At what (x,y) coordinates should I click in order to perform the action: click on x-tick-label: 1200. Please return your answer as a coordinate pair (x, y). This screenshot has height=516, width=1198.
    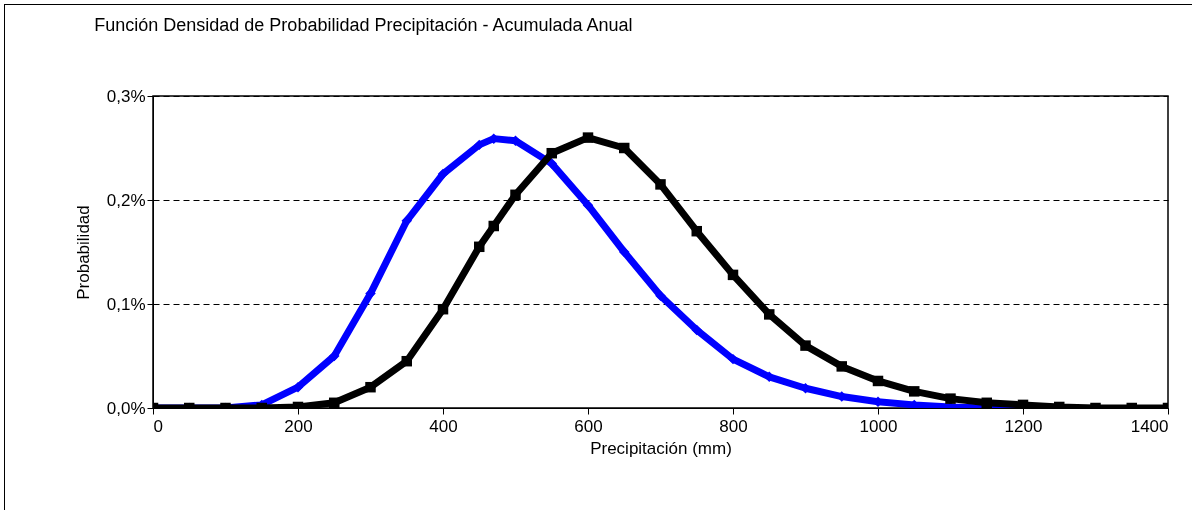
    Looking at the image, I should click on (1023, 426).